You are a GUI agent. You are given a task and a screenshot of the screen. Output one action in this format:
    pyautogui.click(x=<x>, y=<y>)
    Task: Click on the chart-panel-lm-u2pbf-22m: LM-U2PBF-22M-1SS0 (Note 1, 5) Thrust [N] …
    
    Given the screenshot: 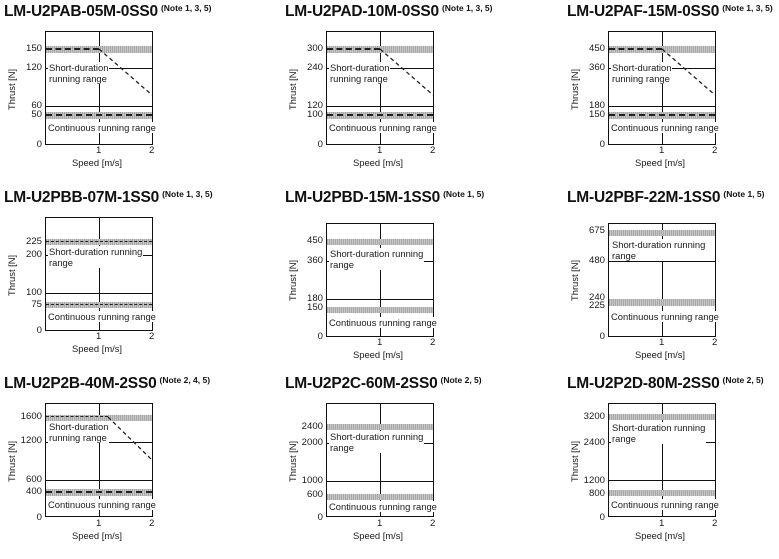 What is the action you would take?
    pyautogui.click(x=671, y=279)
    